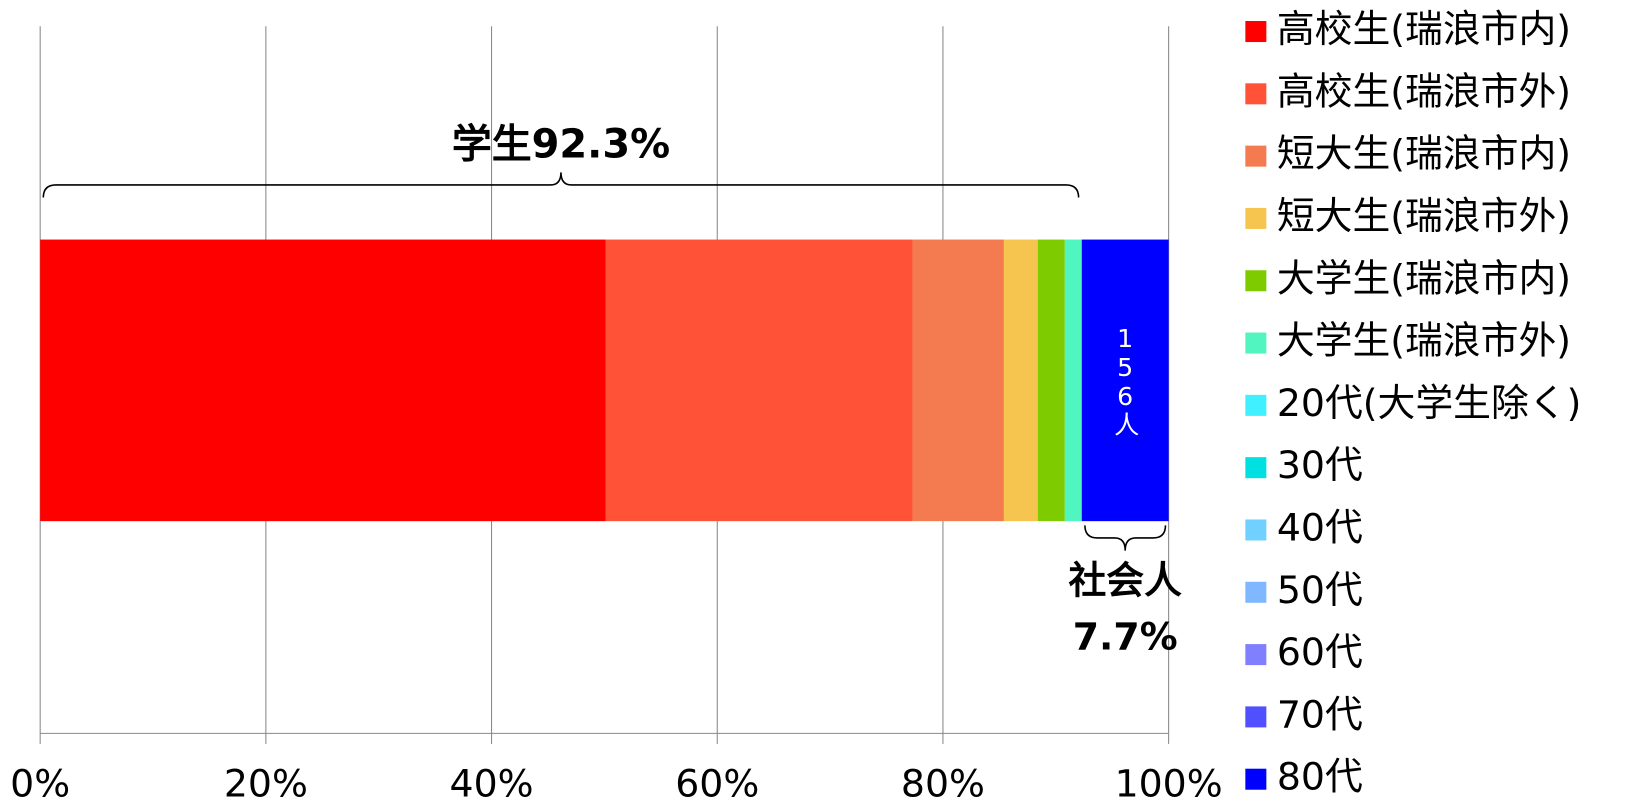  What do you see at coordinates (1424, 216) in the screenshot?
I see `legend-label: 短大生(瑞浪市外)` at bounding box center [1424, 216].